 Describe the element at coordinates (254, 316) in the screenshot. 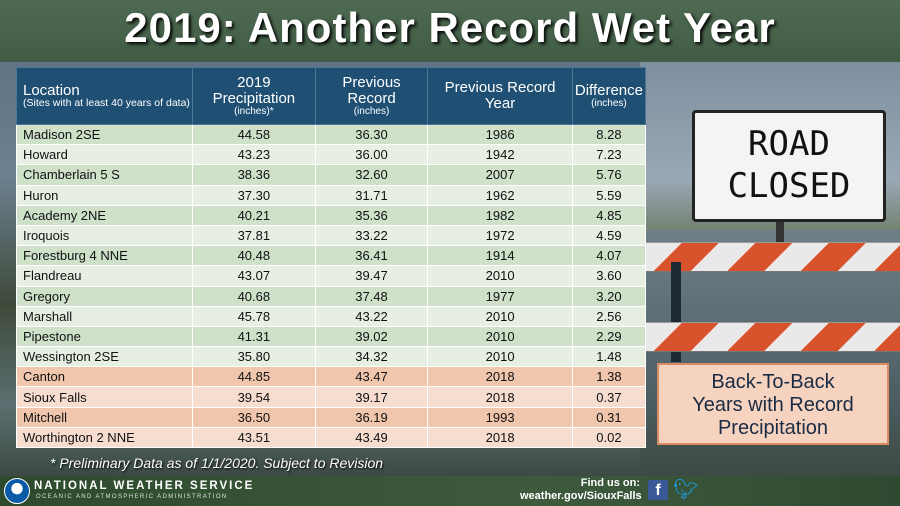

I see `cell-precipitation: 45.78` at that location.